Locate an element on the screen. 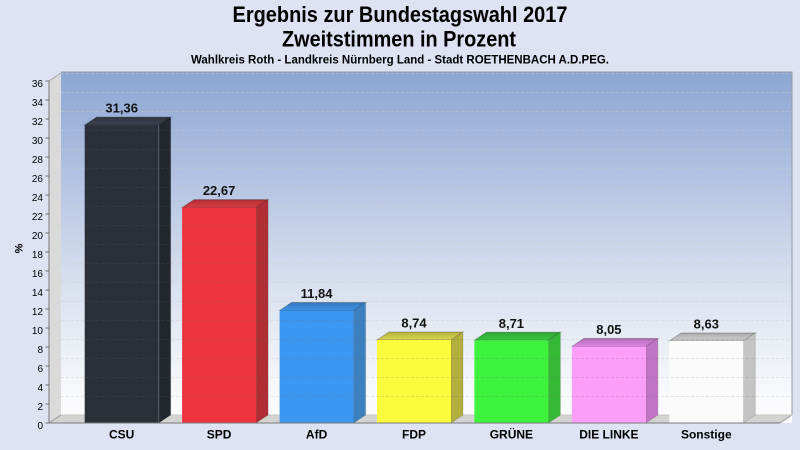 Image resolution: width=800 pixels, height=450 pixels. svg-text: AfD is located at coordinates (317, 435).